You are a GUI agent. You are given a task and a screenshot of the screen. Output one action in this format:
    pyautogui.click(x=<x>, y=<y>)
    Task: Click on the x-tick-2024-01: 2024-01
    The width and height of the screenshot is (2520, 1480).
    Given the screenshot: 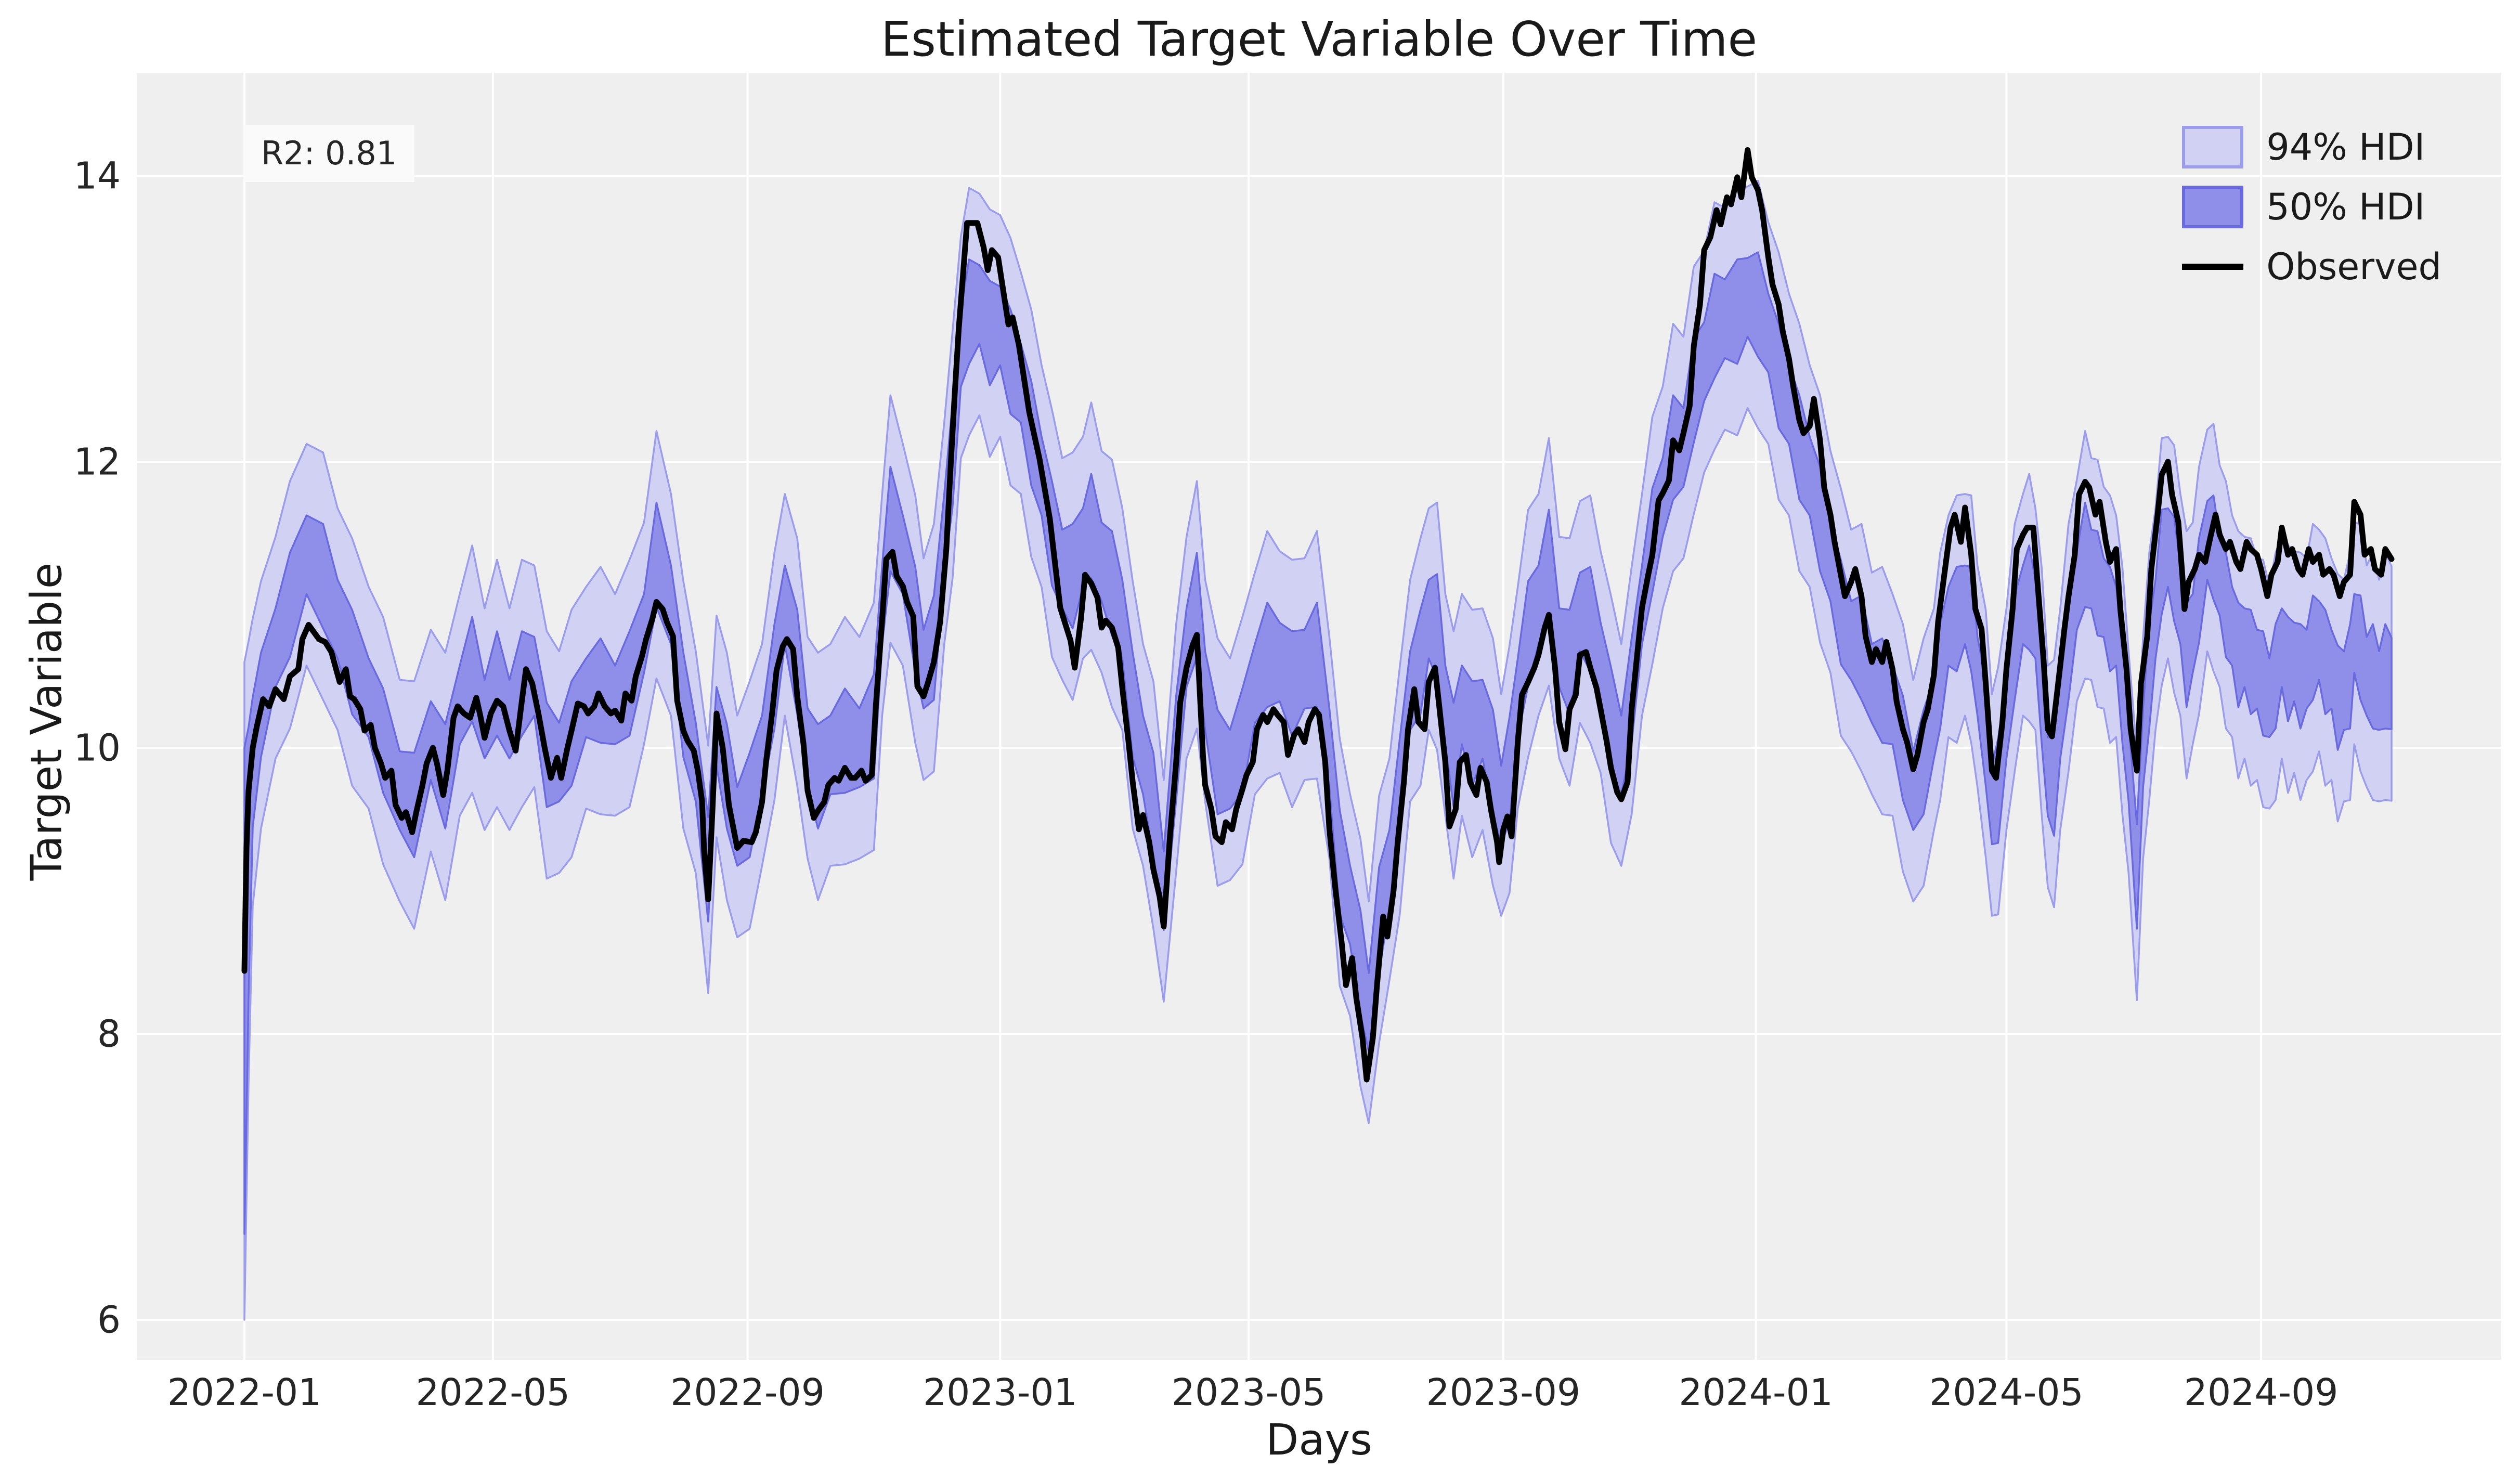 What is the action you would take?
    pyautogui.click(x=1756, y=1392)
    